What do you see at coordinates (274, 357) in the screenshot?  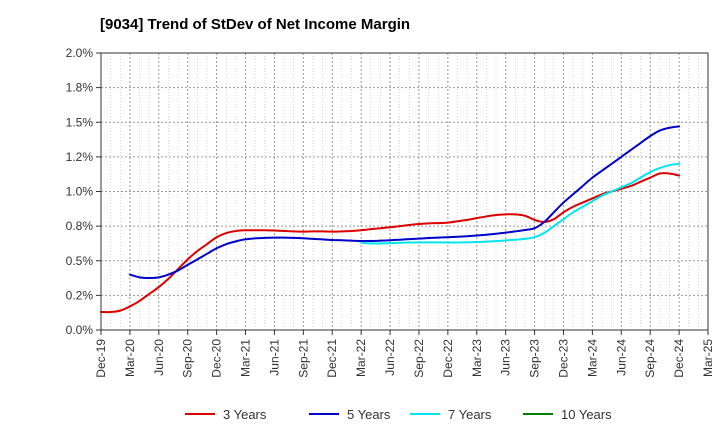 I see `x-tick-label: Jun-21` at bounding box center [274, 357].